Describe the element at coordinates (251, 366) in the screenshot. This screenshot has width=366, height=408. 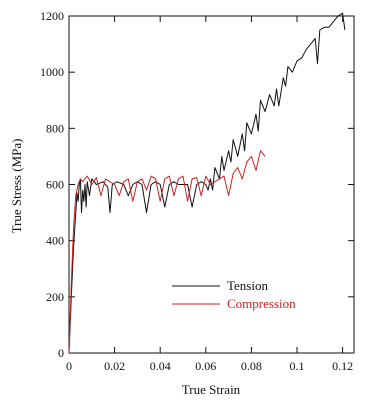
I see `x-tick-label: 0.08` at that location.